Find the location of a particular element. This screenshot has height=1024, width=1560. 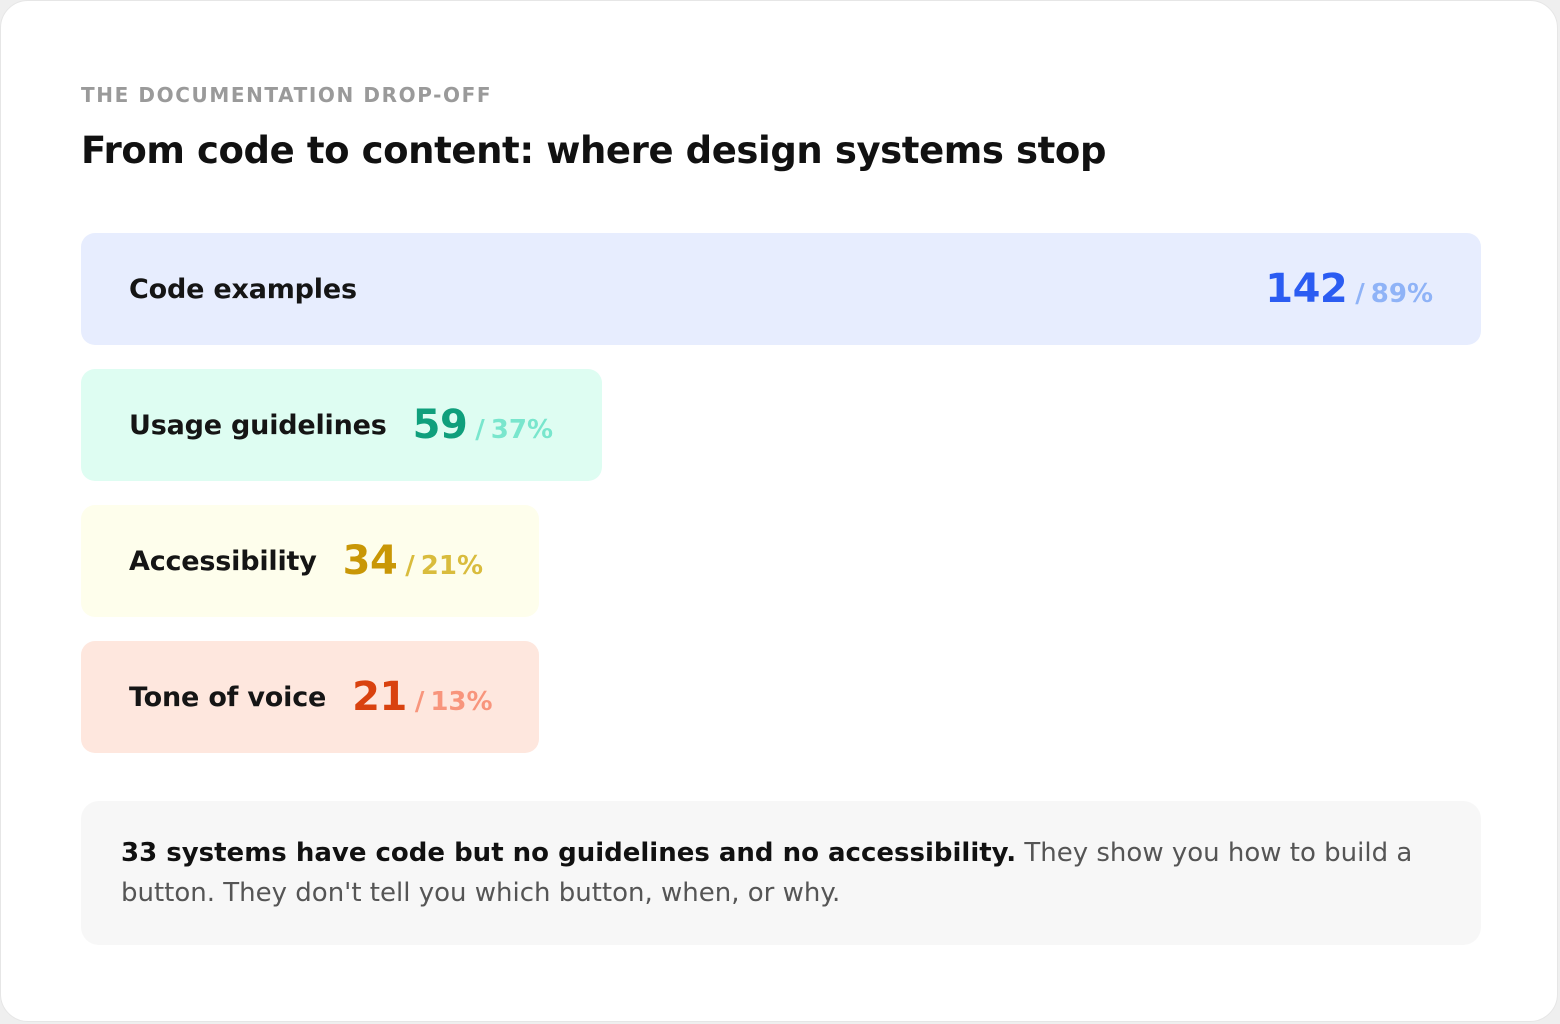

bar-count: 142 is located at coordinates (1306, 289).